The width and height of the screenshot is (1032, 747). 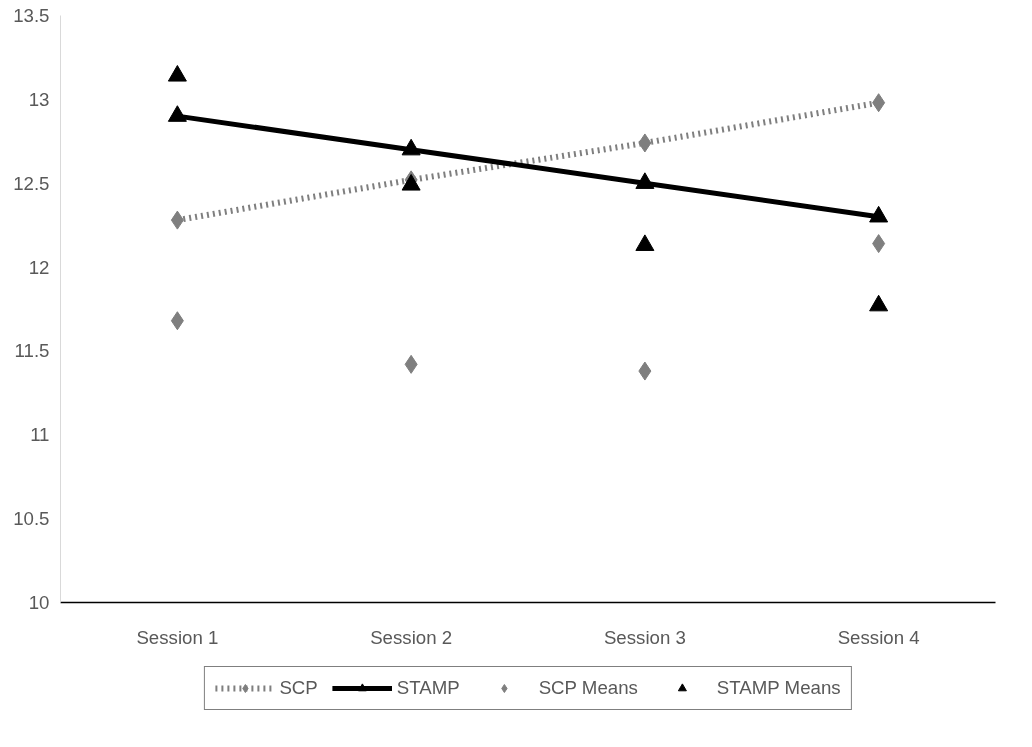 What do you see at coordinates (177, 637) in the screenshot?
I see `x-tick-label: Session 1` at bounding box center [177, 637].